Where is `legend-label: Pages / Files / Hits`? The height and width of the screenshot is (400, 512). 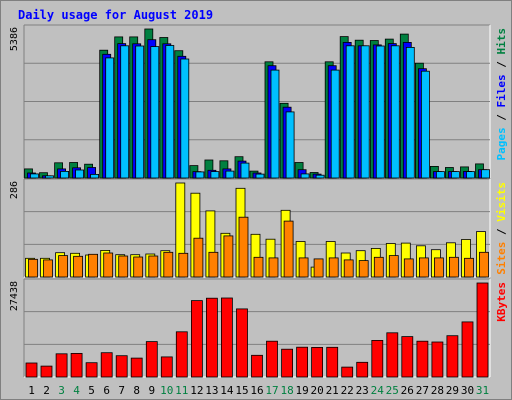 legend-label: Pages / Files / Hits is located at coordinates (501, 94).